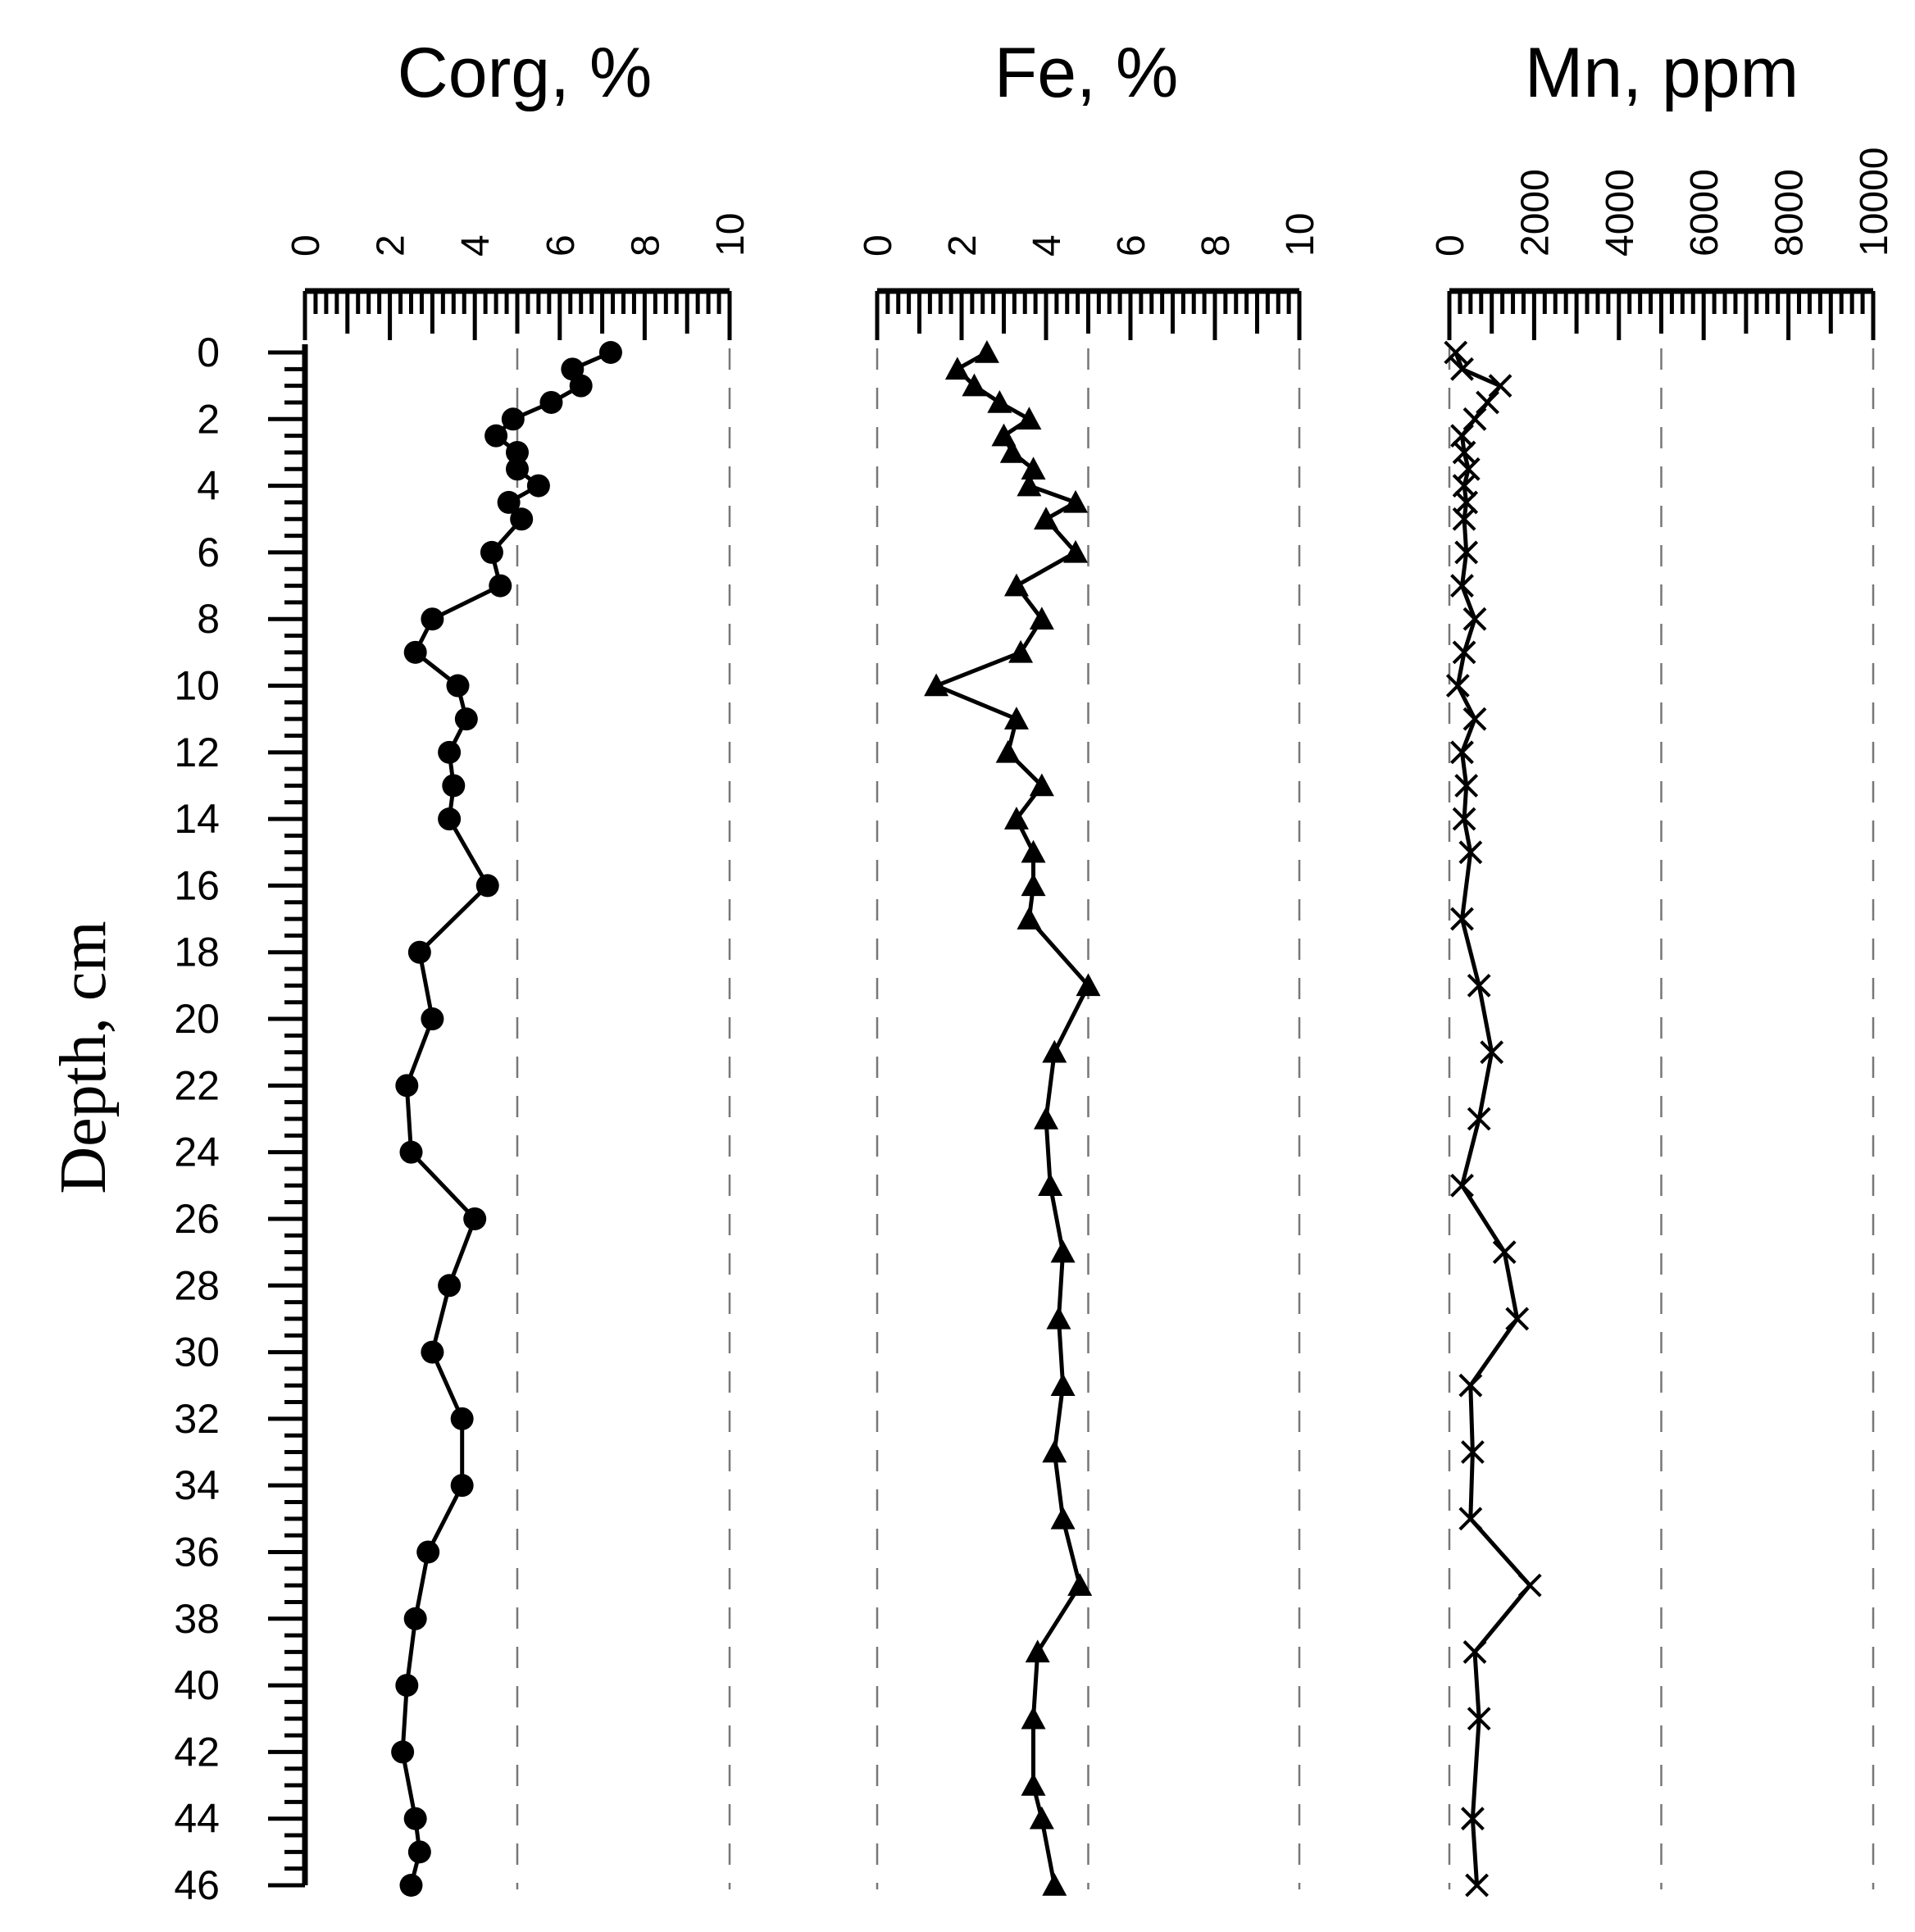 The width and height of the screenshot is (1915, 1932). What do you see at coordinates (197, 952) in the screenshot?
I see `depth-tick-label: 18` at bounding box center [197, 952].